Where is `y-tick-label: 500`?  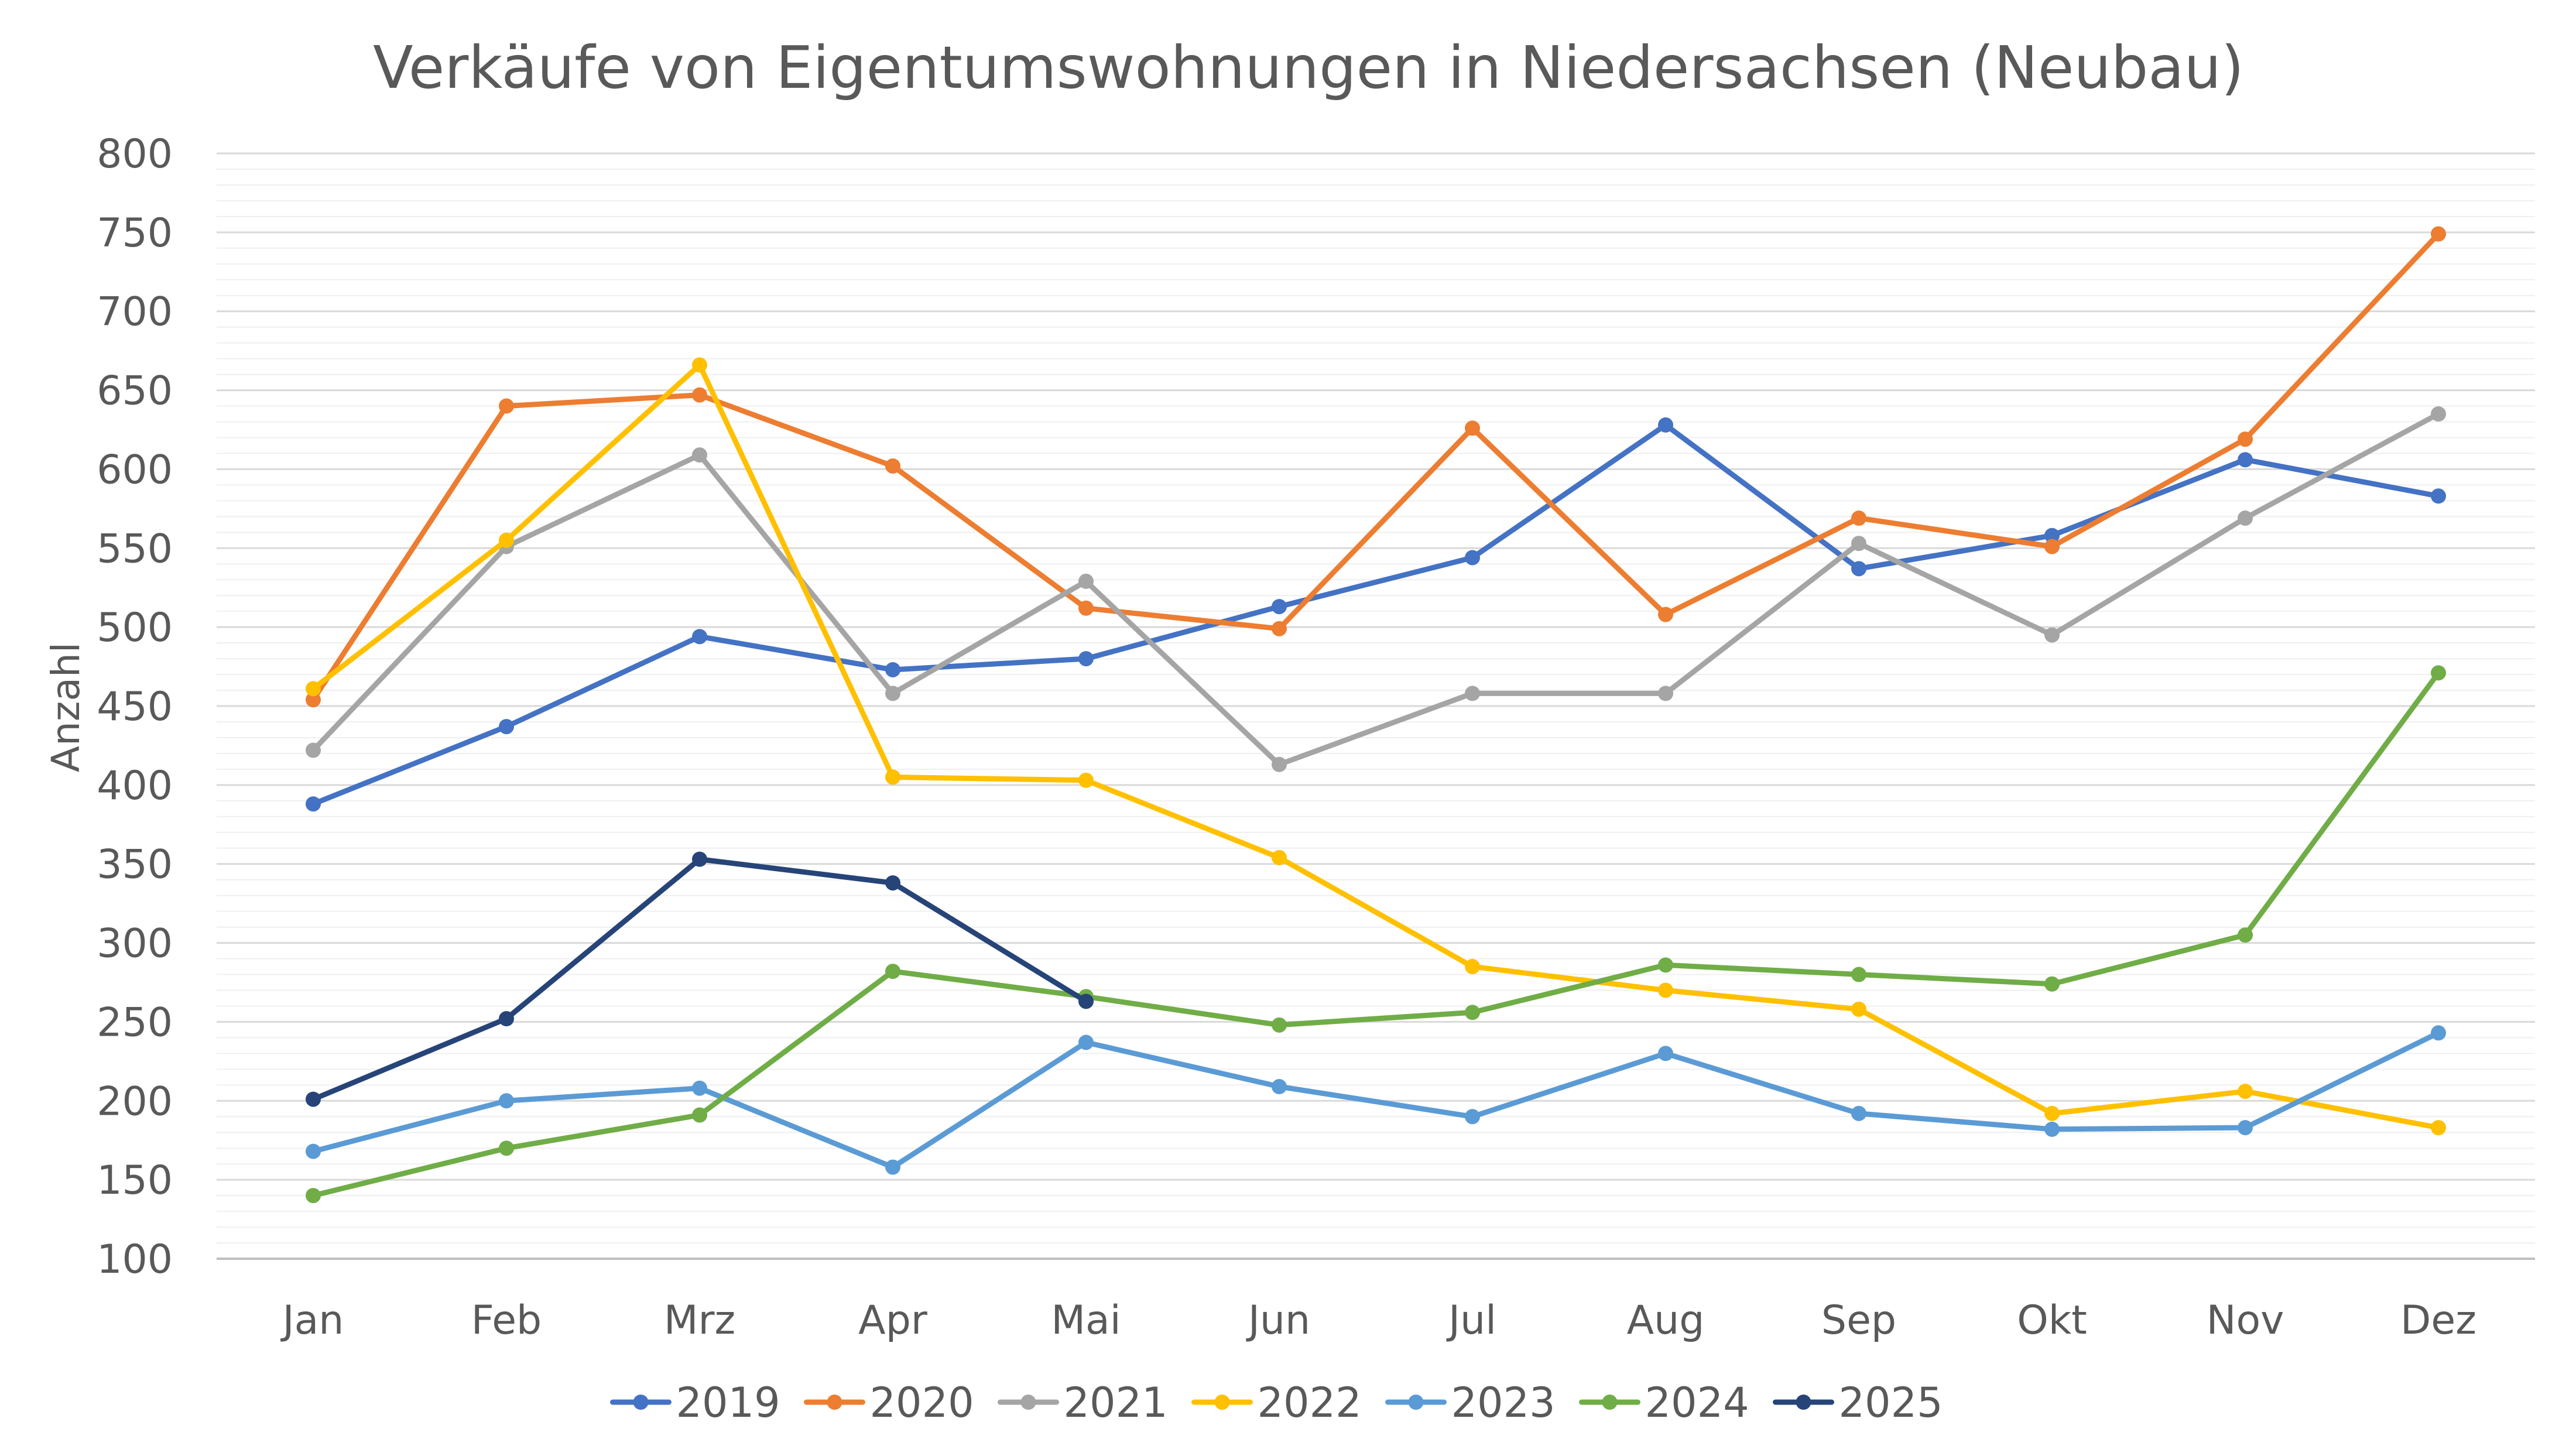
y-tick-label: 500 is located at coordinates (135, 628).